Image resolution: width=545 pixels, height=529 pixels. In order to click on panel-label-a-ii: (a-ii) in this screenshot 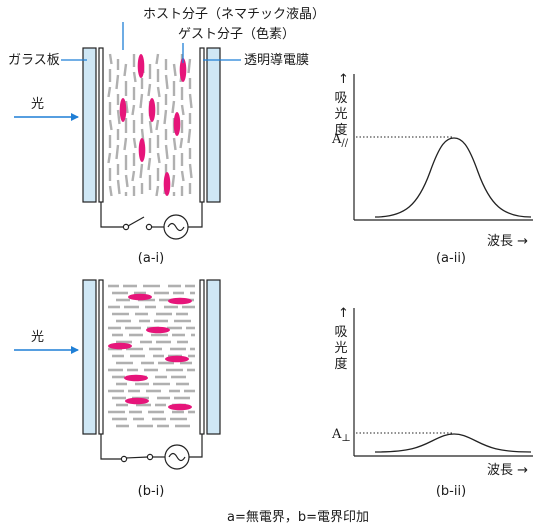, I will do `click(451, 258)`.